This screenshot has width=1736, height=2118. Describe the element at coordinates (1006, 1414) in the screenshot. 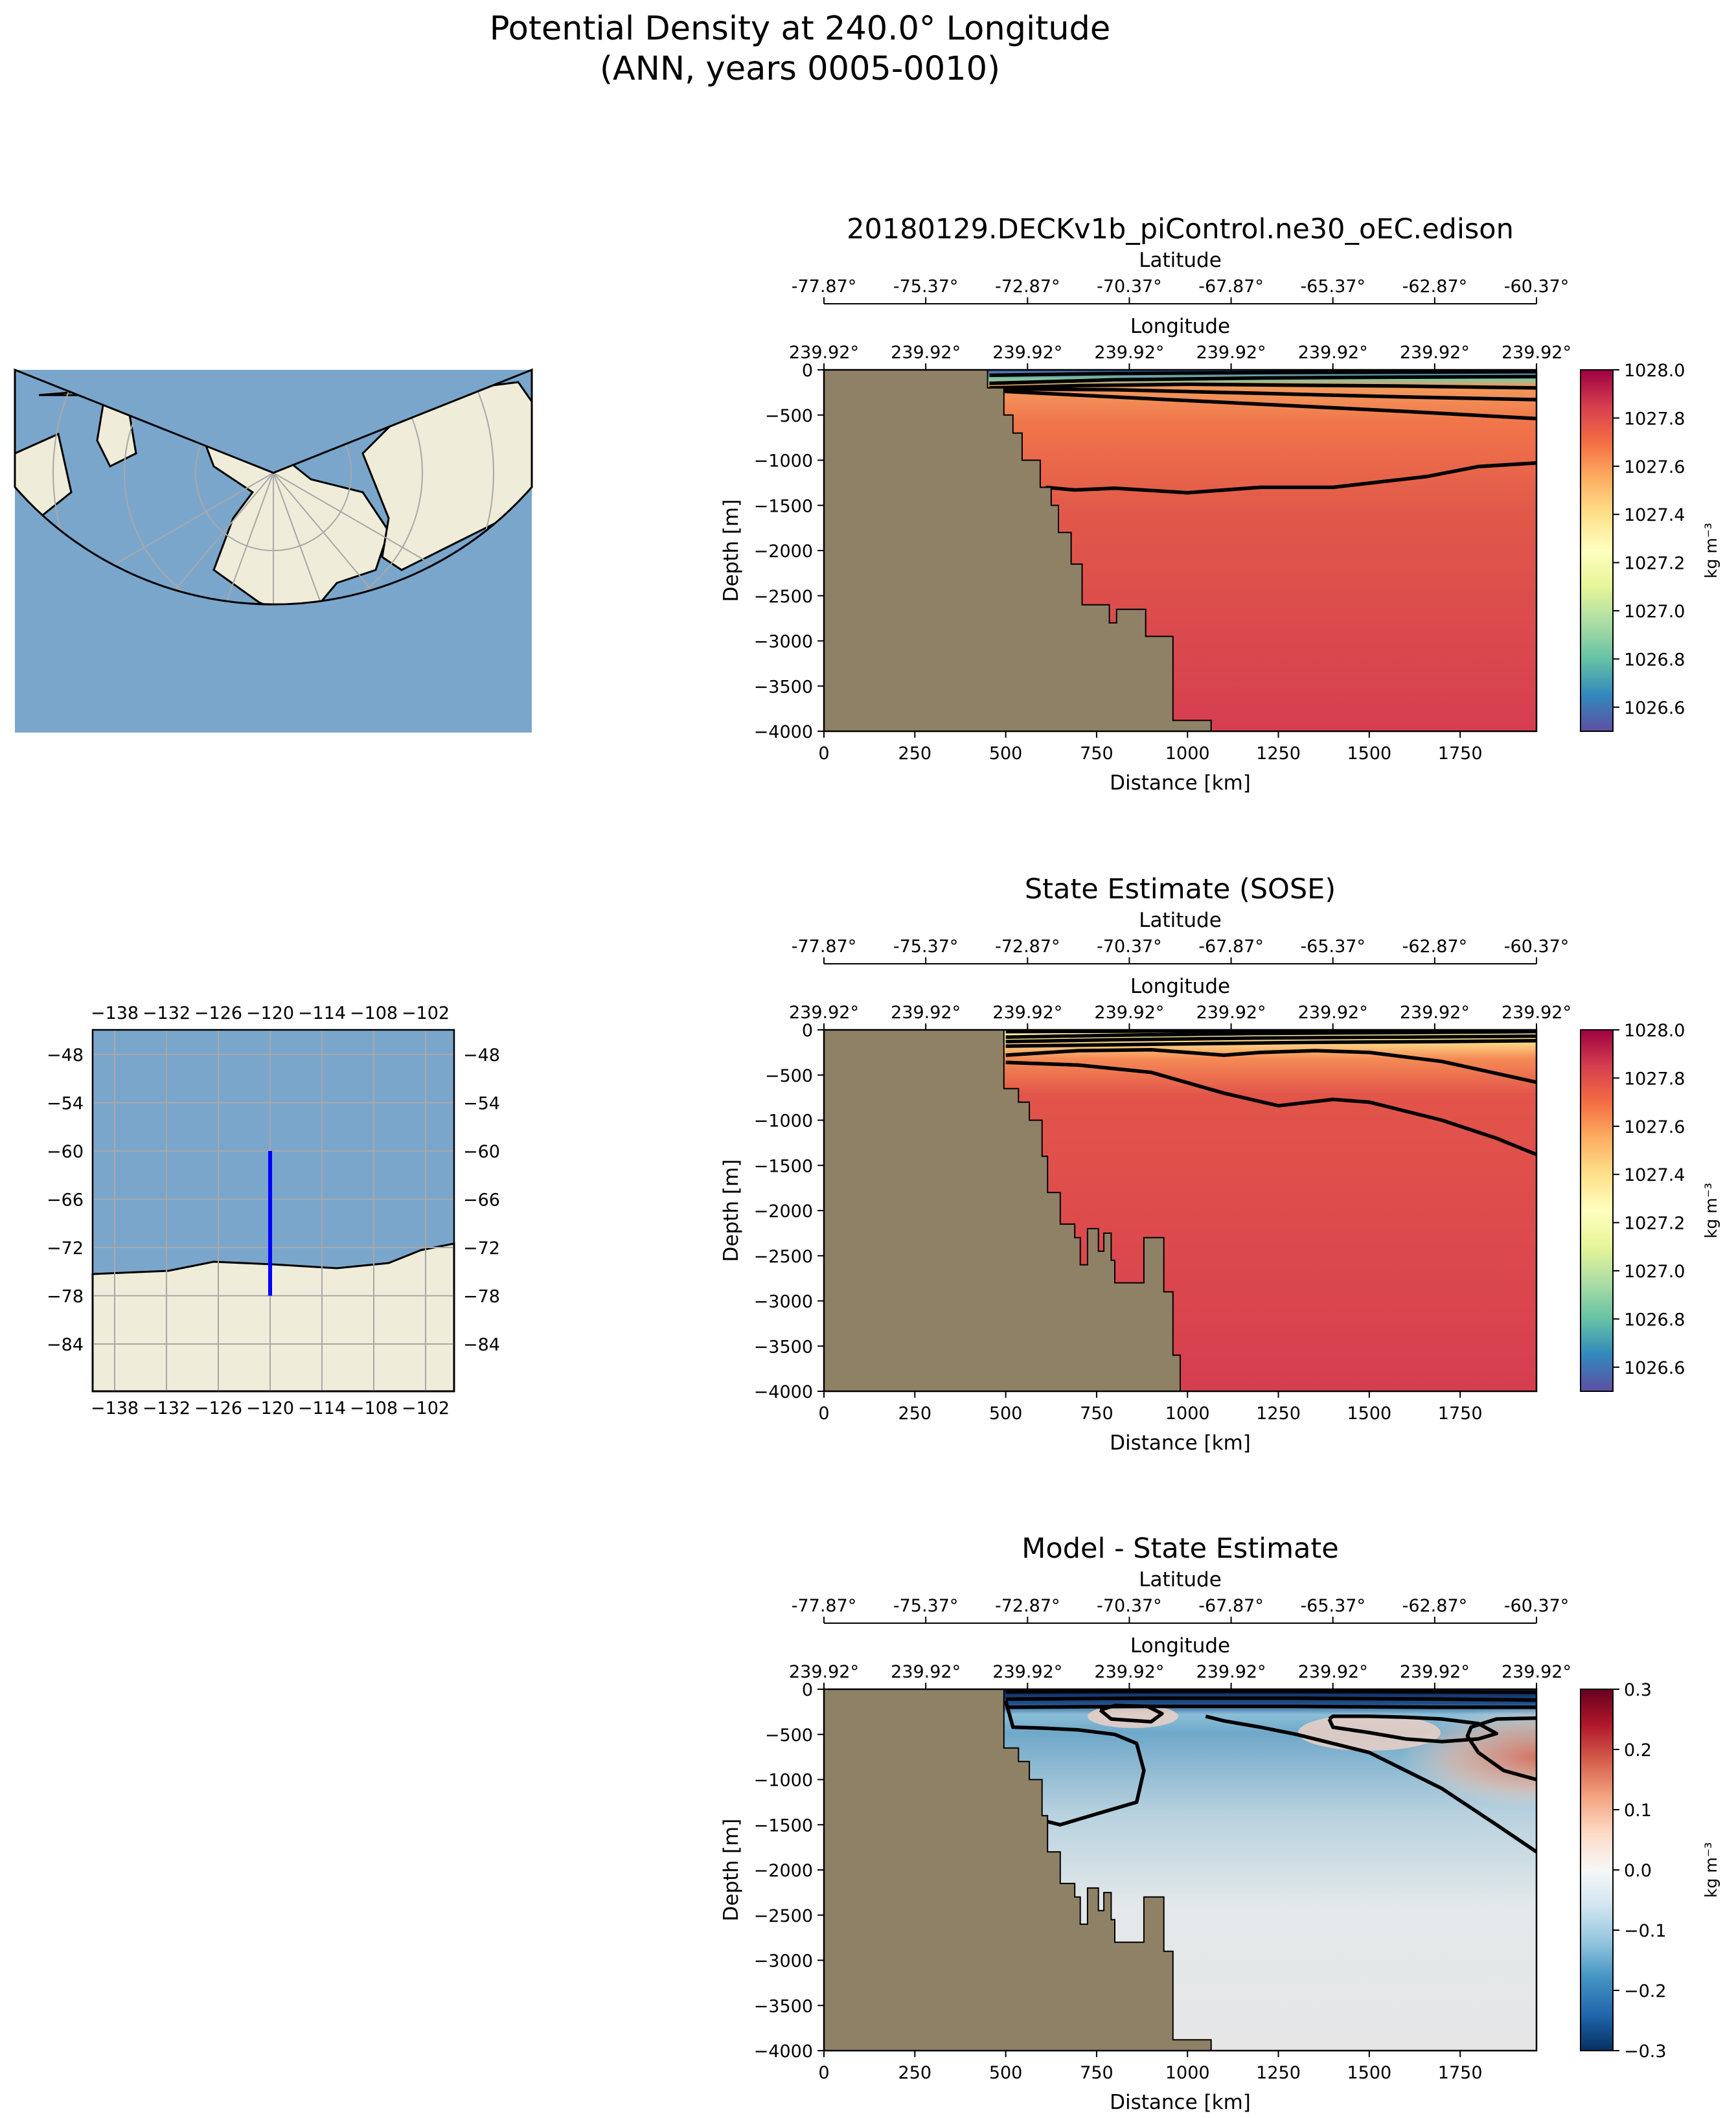

I see `x-tick-label: 500` at that location.